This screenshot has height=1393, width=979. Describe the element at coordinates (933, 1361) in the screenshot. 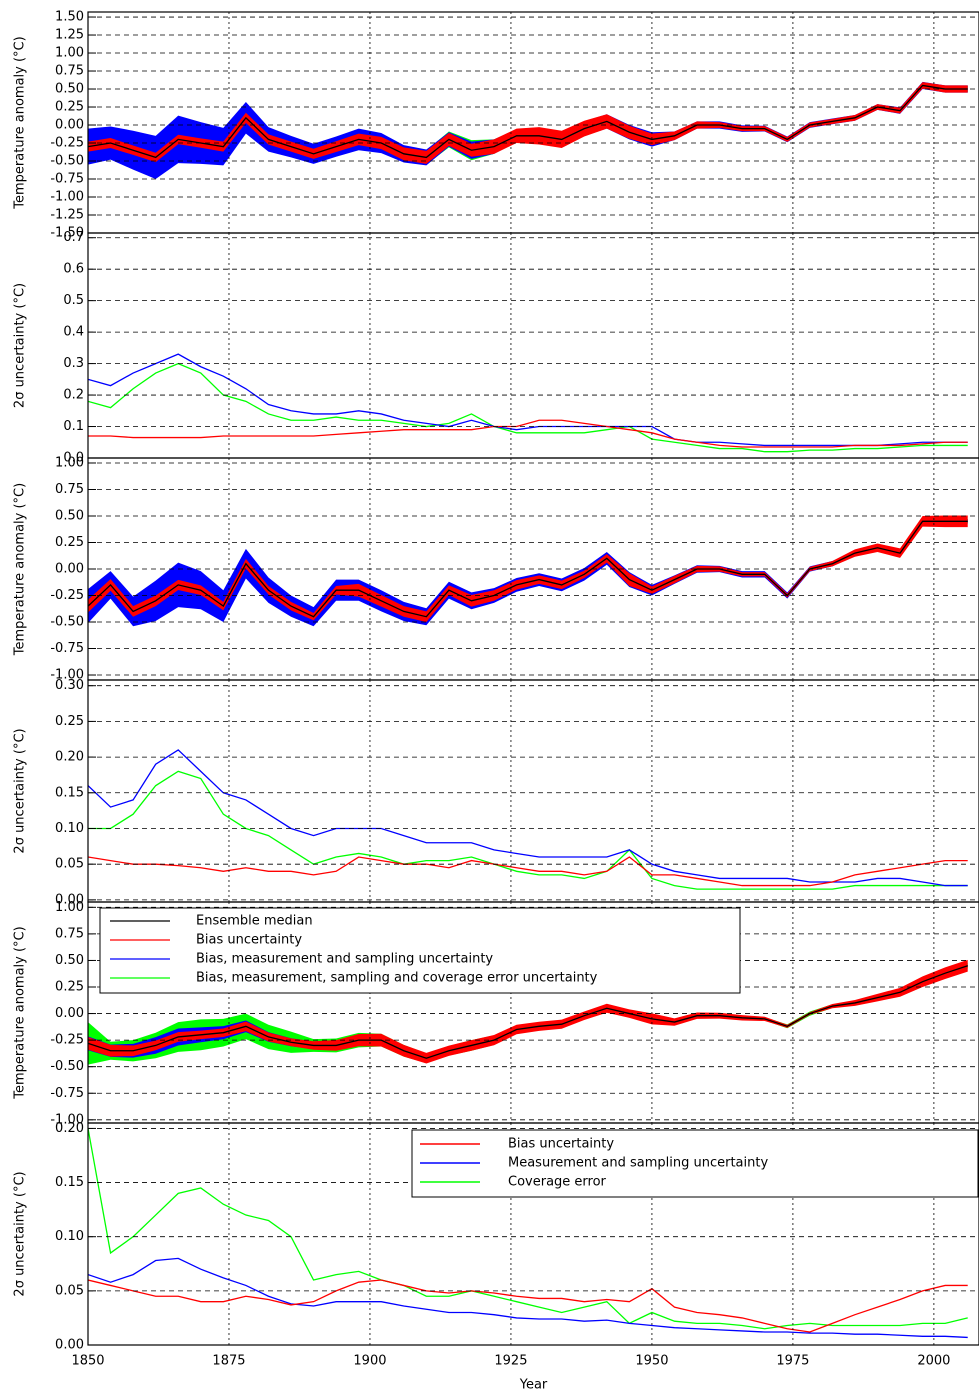

I see `x-tick-label: 2000` at that location.